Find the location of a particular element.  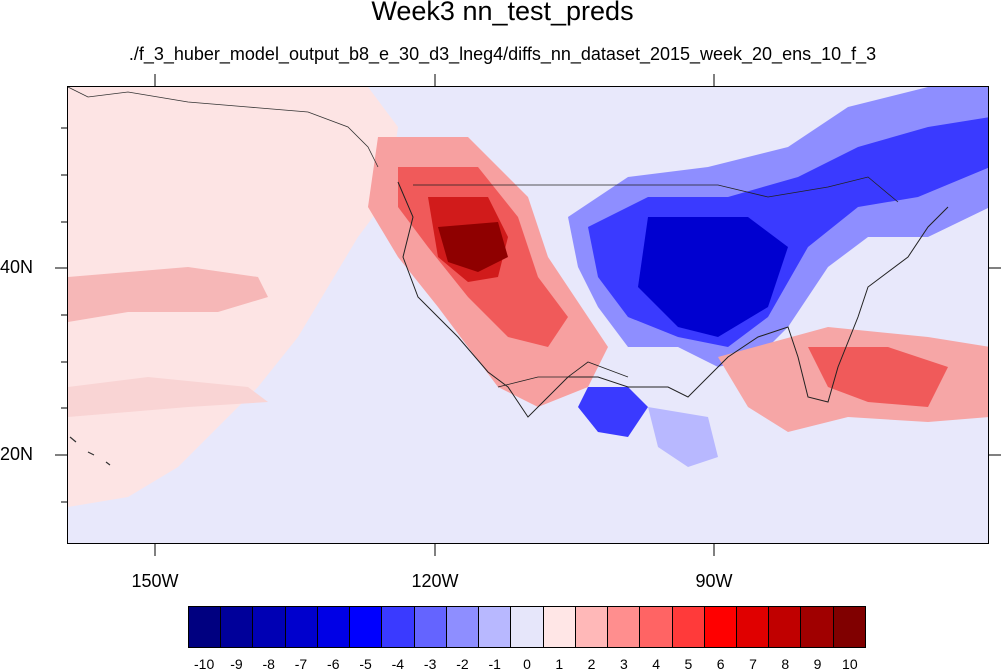

lat-label-40n: 40N is located at coordinates (17, 267).